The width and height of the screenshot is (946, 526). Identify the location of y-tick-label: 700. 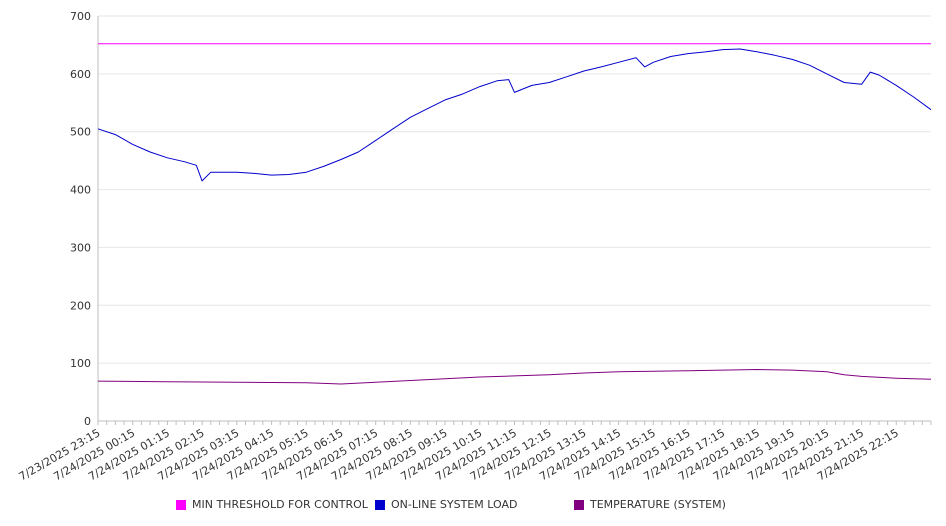
(80, 16).